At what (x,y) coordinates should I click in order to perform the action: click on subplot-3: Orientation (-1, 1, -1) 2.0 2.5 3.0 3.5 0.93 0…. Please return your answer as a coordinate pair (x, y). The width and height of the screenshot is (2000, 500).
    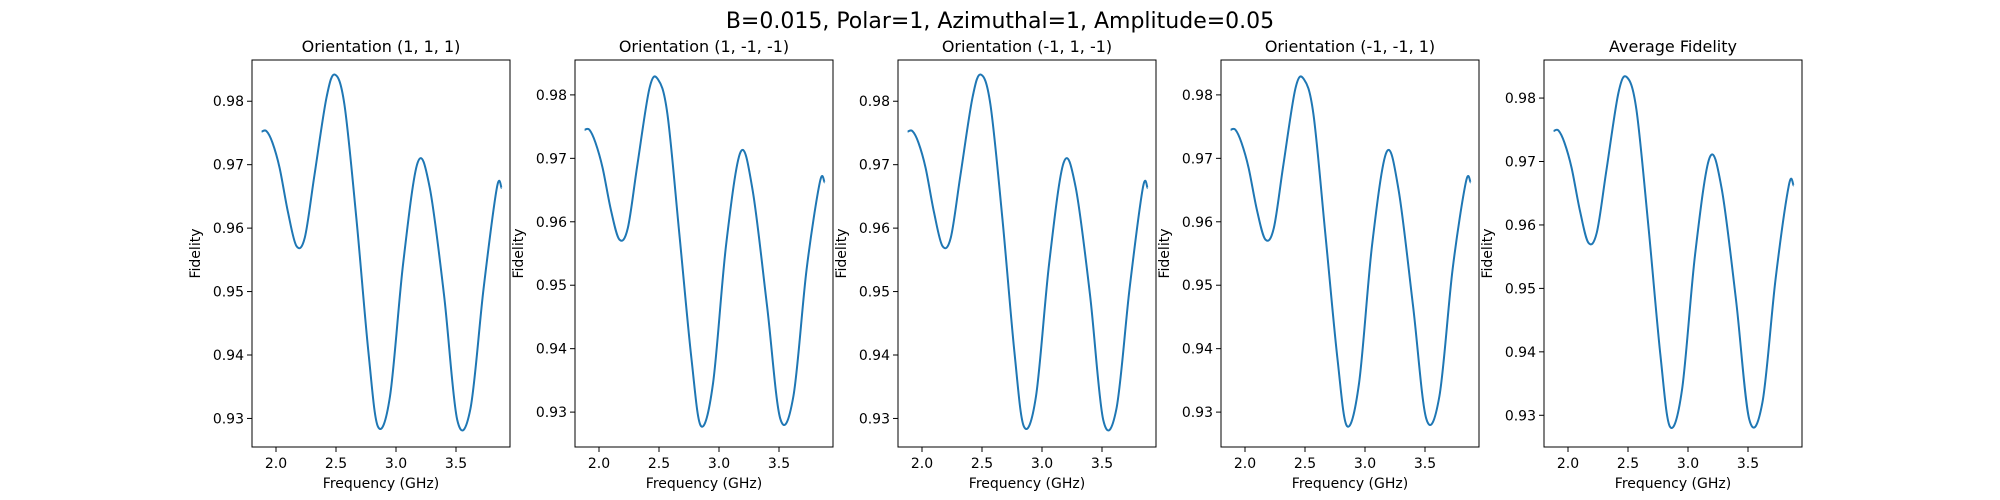
    Looking at the image, I should click on (995, 264).